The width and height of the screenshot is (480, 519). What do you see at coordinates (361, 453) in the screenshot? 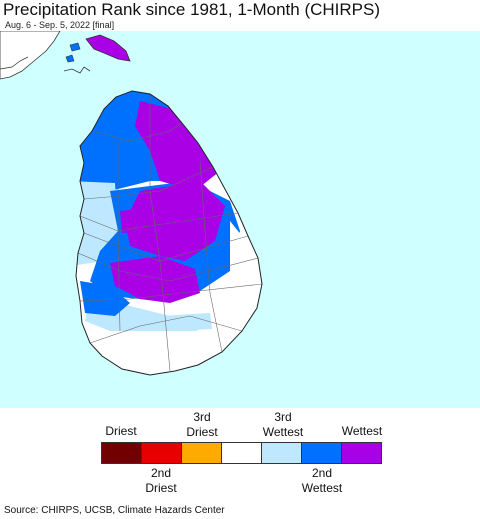
I see `swatch-wettest` at bounding box center [361, 453].